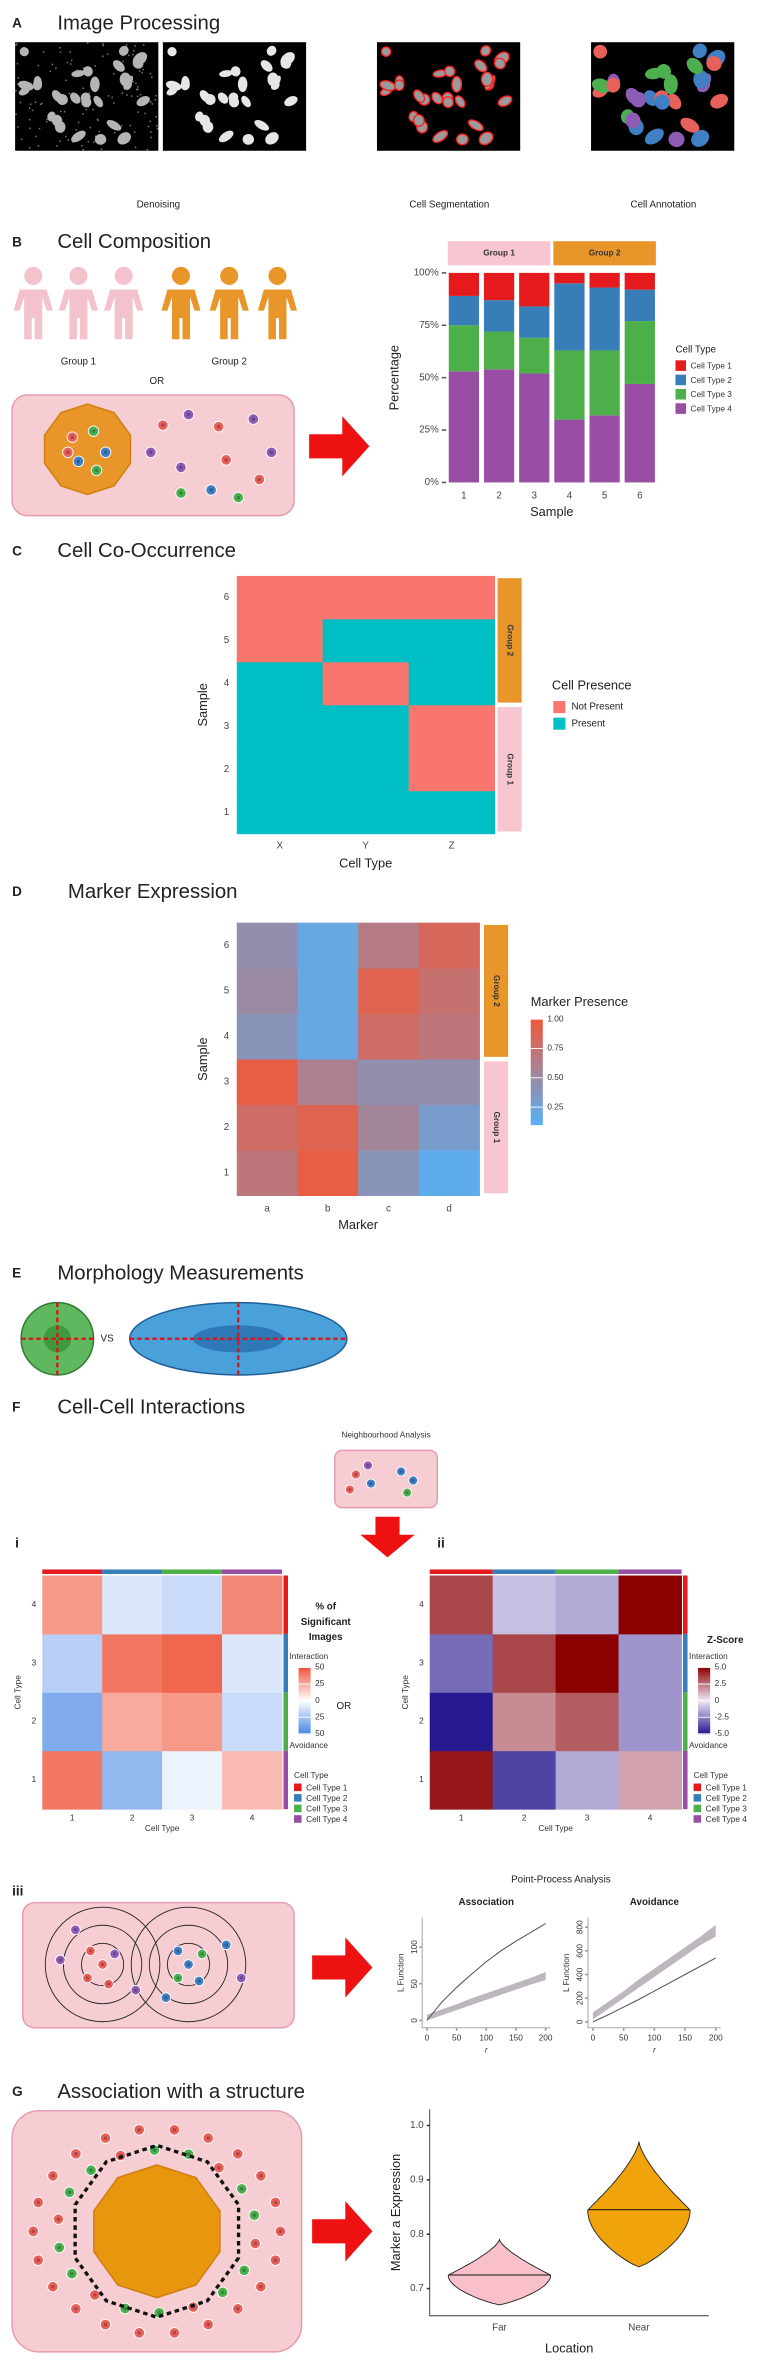 This screenshot has height=2367, width=769. Describe the element at coordinates (605, 252) in the screenshot. I see `group-label: Group 2` at that location.